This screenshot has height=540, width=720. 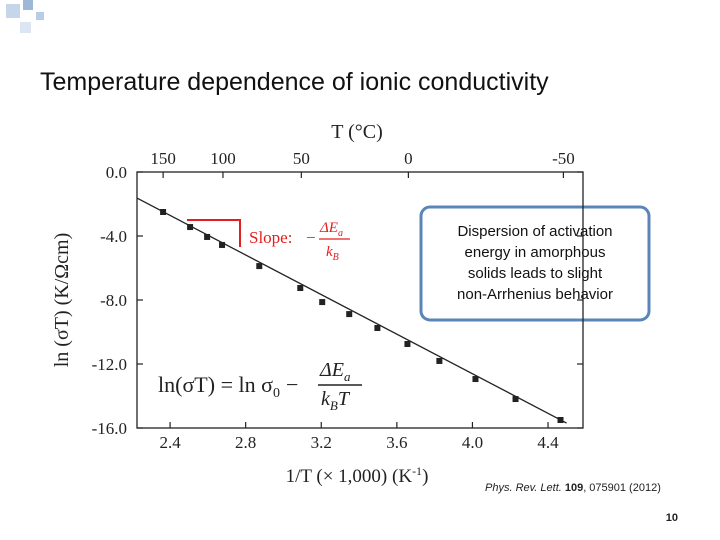 I want to click on ref-volume: 109, so click(x=574, y=488).